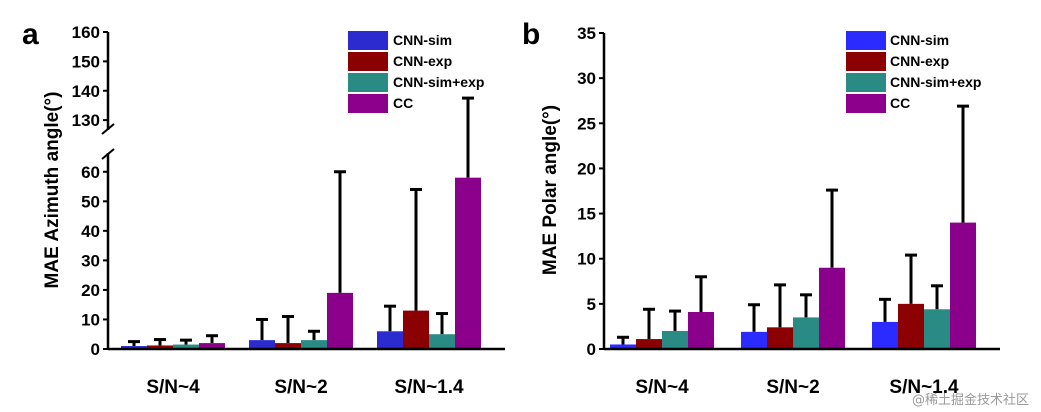 The image size is (1041, 412). I want to click on legend-label-b: CNN-sim+exp, so click(935, 82).